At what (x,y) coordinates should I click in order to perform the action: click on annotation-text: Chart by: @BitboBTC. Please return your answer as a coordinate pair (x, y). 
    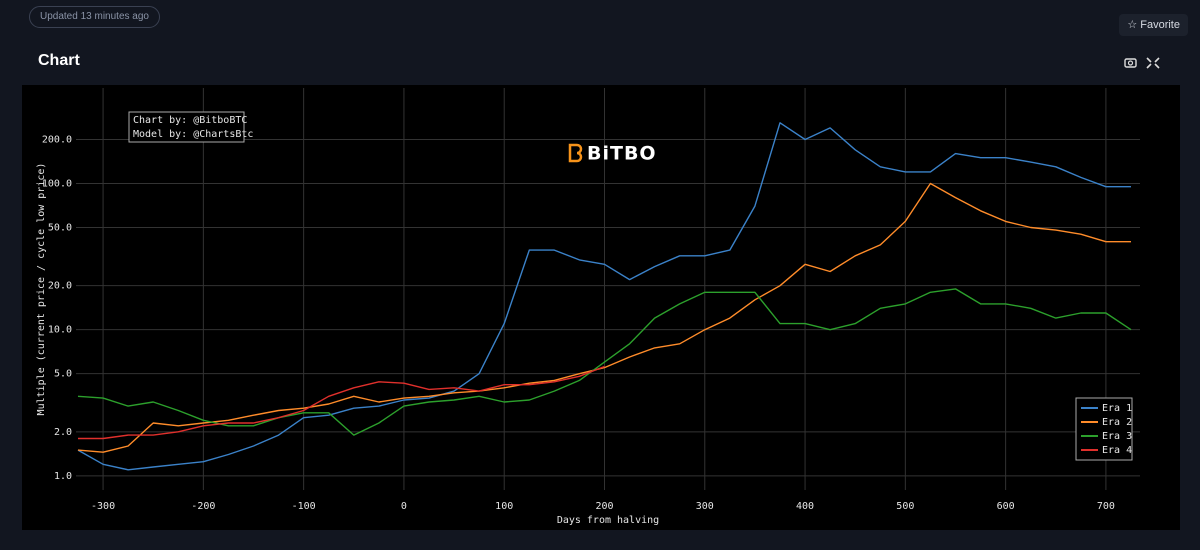
    Looking at the image, I should click on (190, 120).